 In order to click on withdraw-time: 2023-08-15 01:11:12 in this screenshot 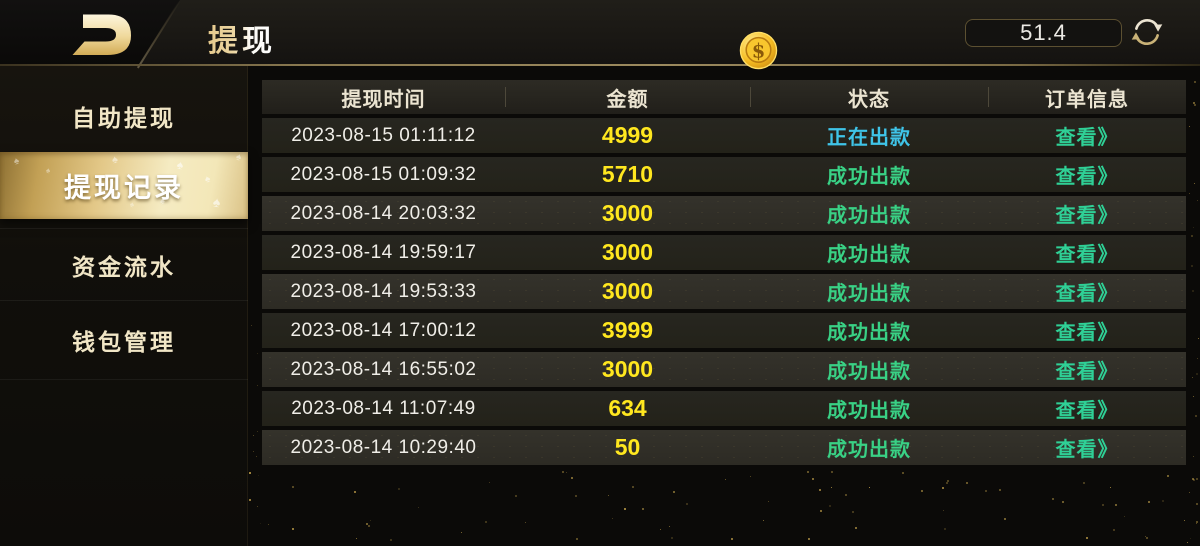, I will do `click(383, 135)`.